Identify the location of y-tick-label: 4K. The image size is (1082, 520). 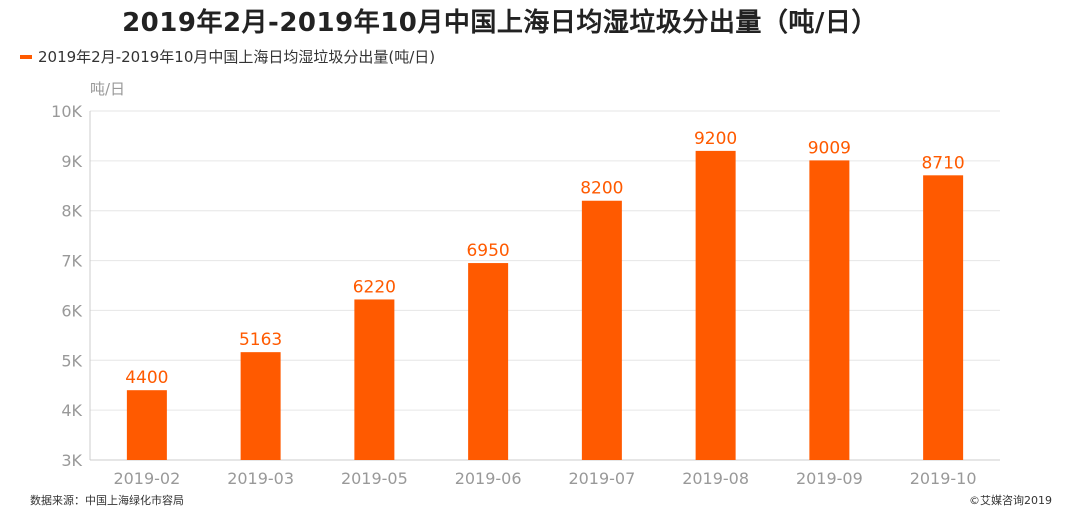
(71, 410).